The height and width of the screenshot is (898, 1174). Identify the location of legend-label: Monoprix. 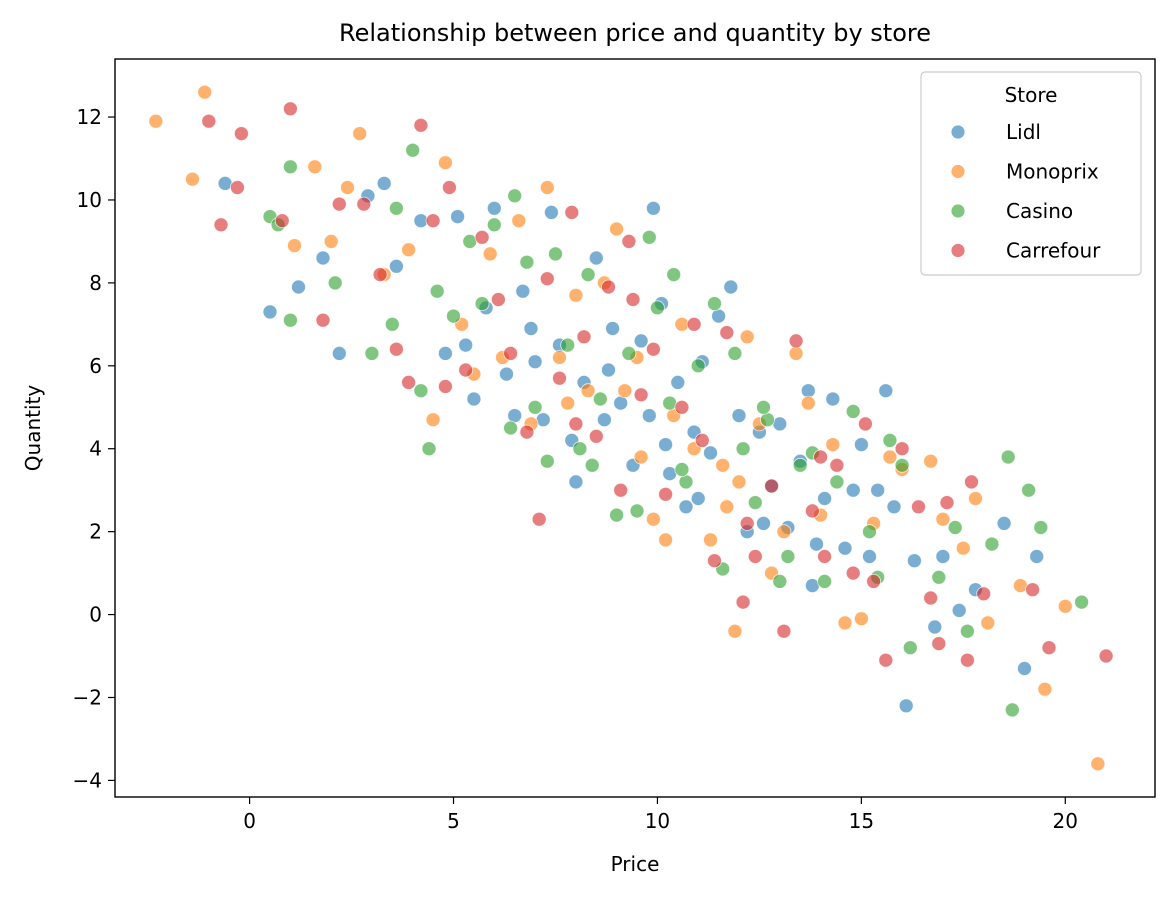
(1052, 172).